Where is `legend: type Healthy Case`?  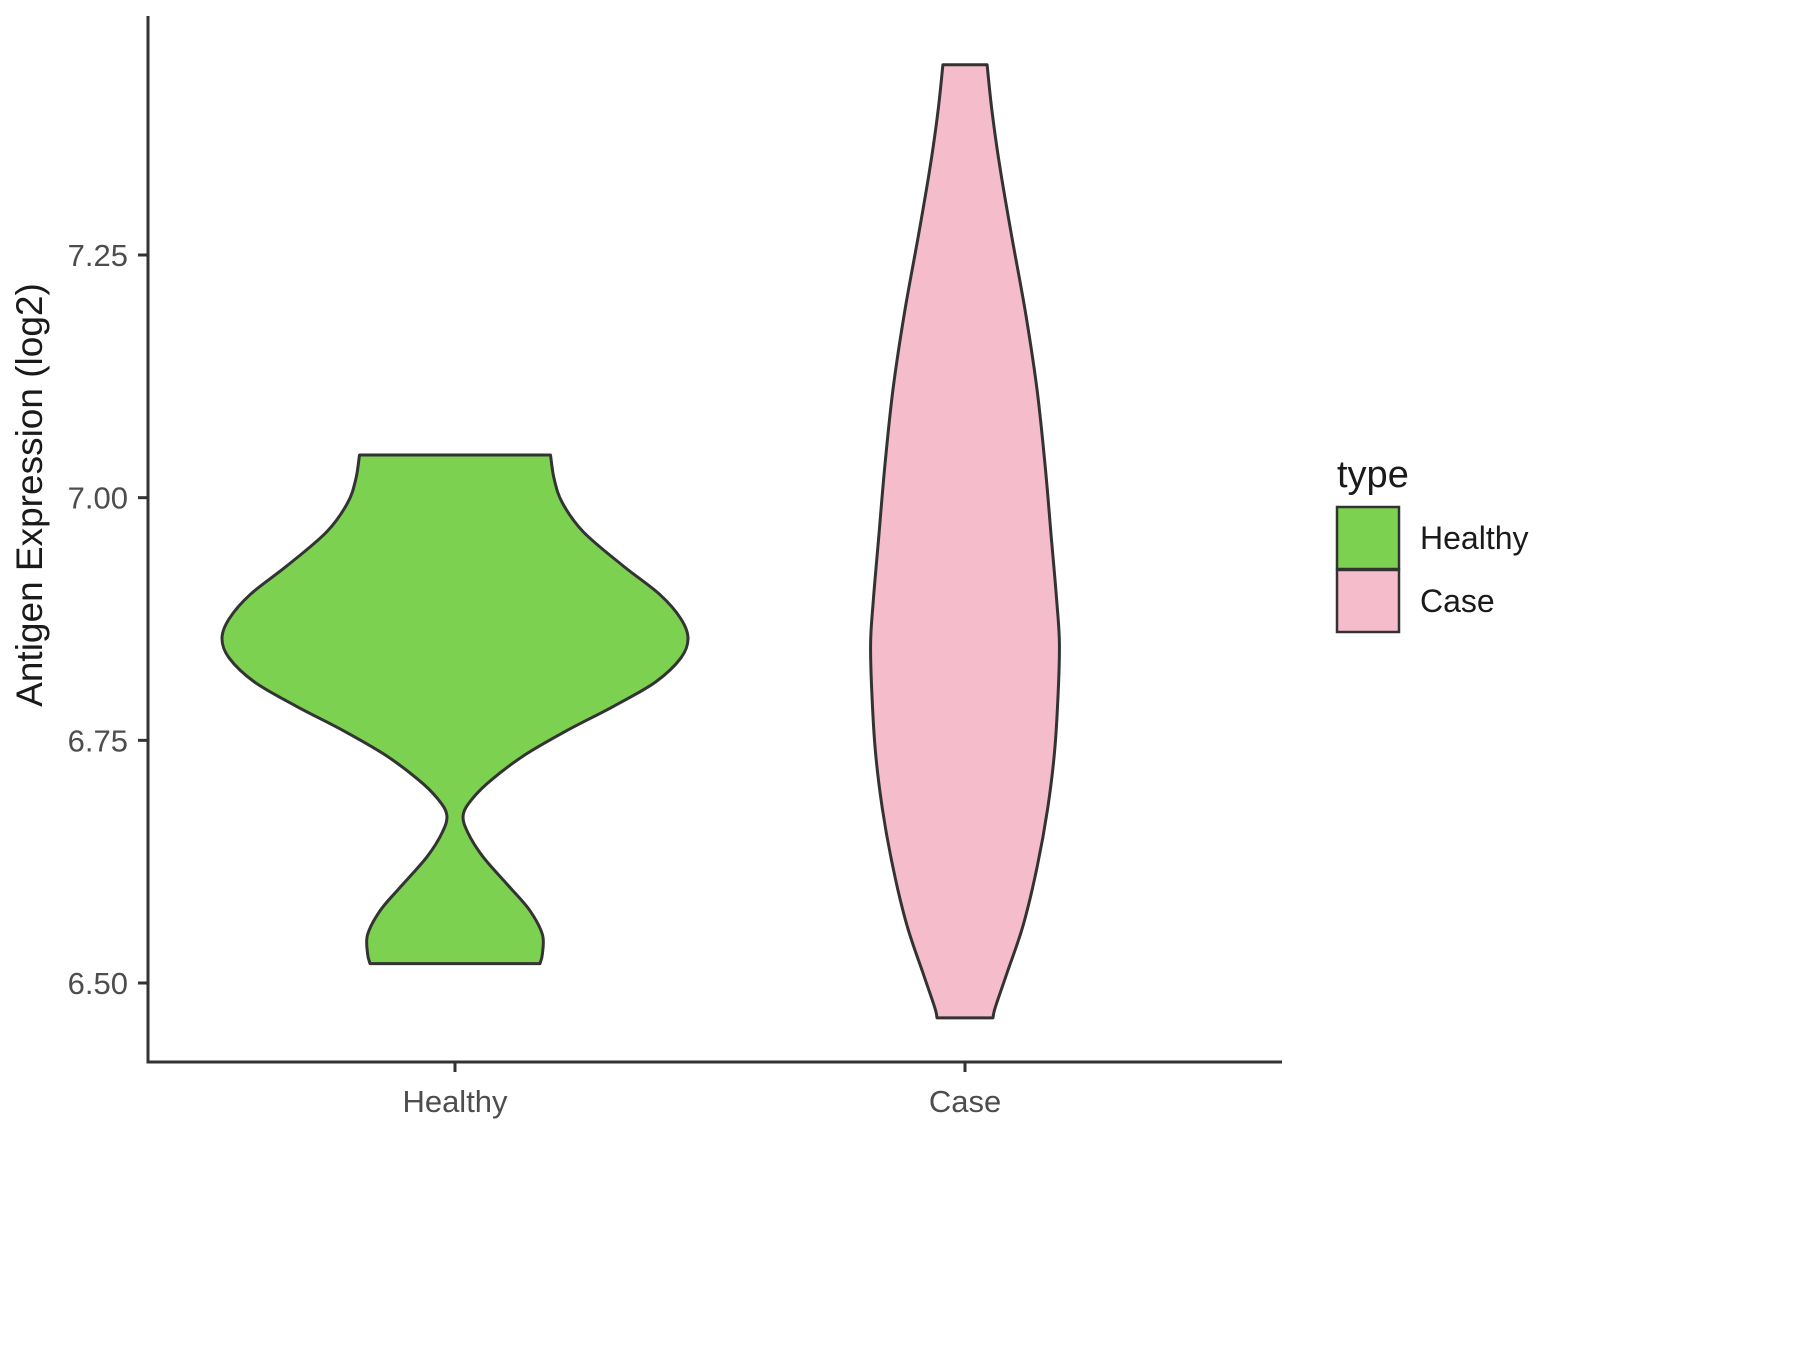 legend: type Healthy Case is located at coordinates (1432, 544).